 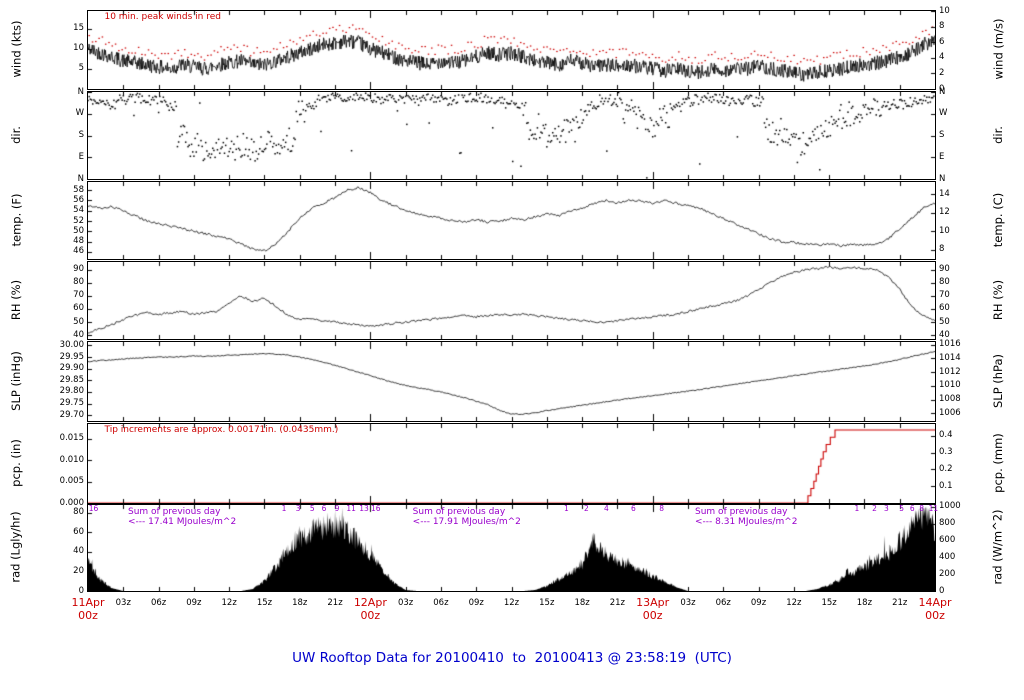 I want to click on pcp-right-tick-label: 0.2, so click(x=946, y=468).